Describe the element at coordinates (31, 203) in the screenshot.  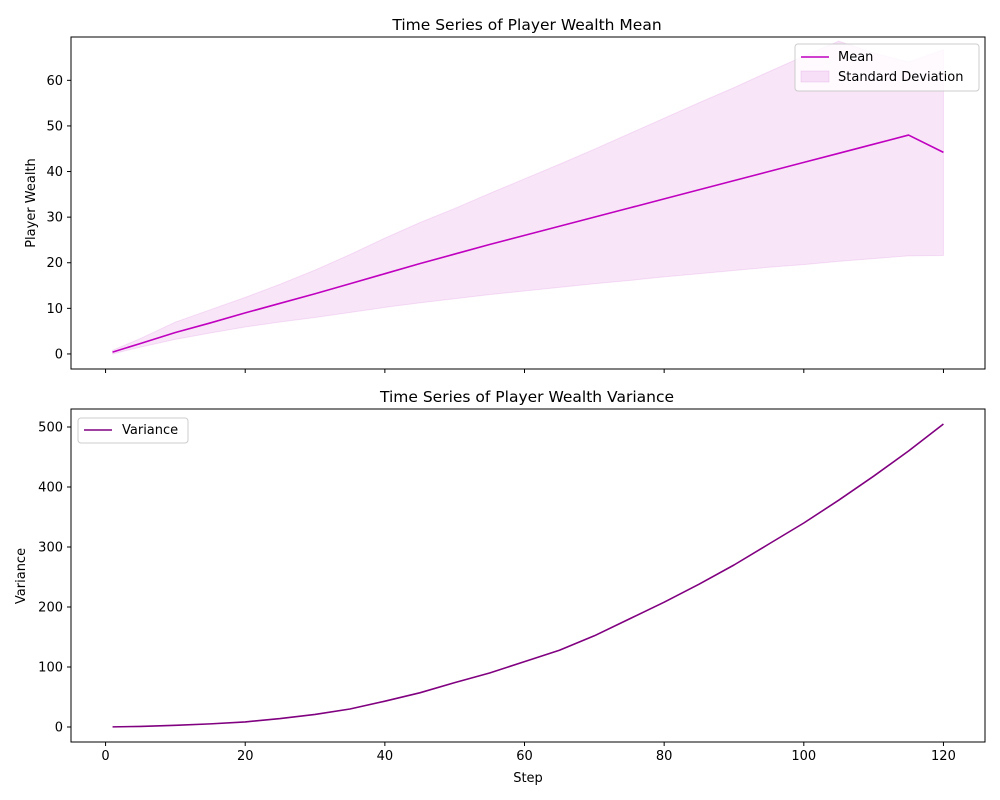
I see `mean-chart-ylabel: Player Wealth` at that location.